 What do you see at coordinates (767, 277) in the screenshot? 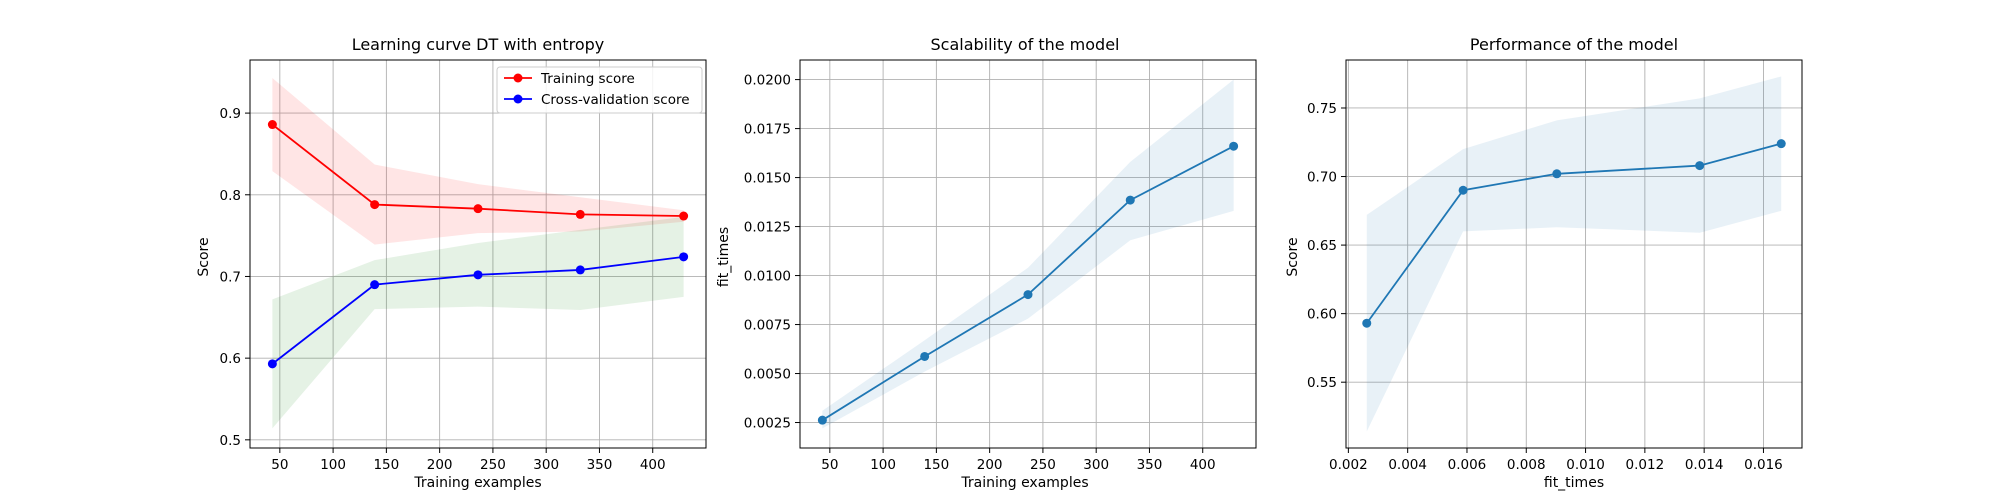
I see `y-tick-label: 0.0100` at bounding box center [767, 277].